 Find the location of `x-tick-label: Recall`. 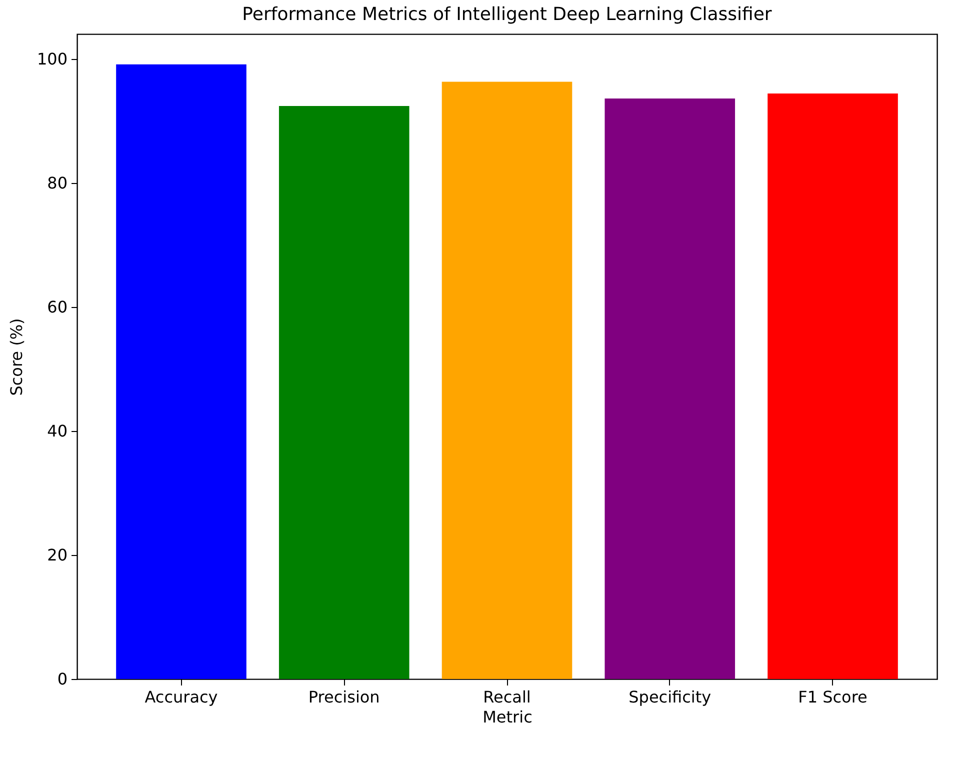

x-tick-label: Recall is located at coordinates (507, 697).